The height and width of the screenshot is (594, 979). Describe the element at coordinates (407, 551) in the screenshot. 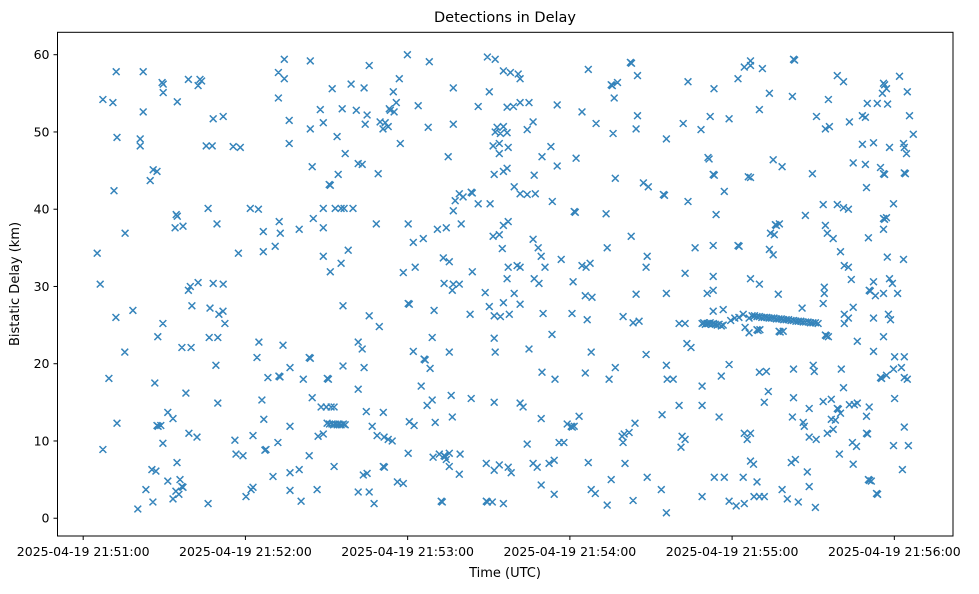

I see `x-tick-label: 2025-04-19 21:53:00` at that location.